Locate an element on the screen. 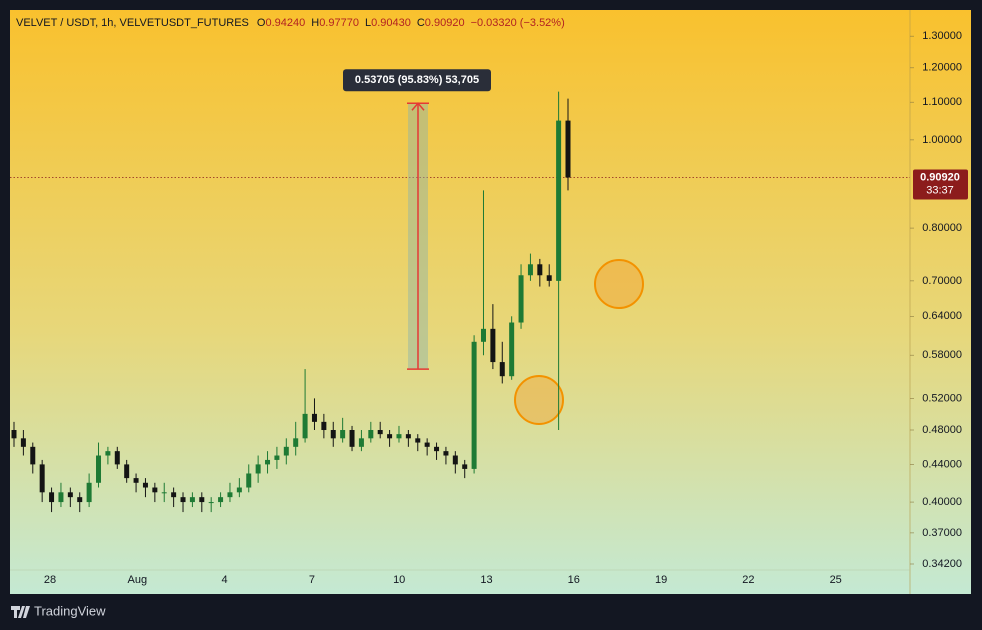 This screenshot has width=982, height=630. countdown: 33:37 is located at coordinates (940, 190).